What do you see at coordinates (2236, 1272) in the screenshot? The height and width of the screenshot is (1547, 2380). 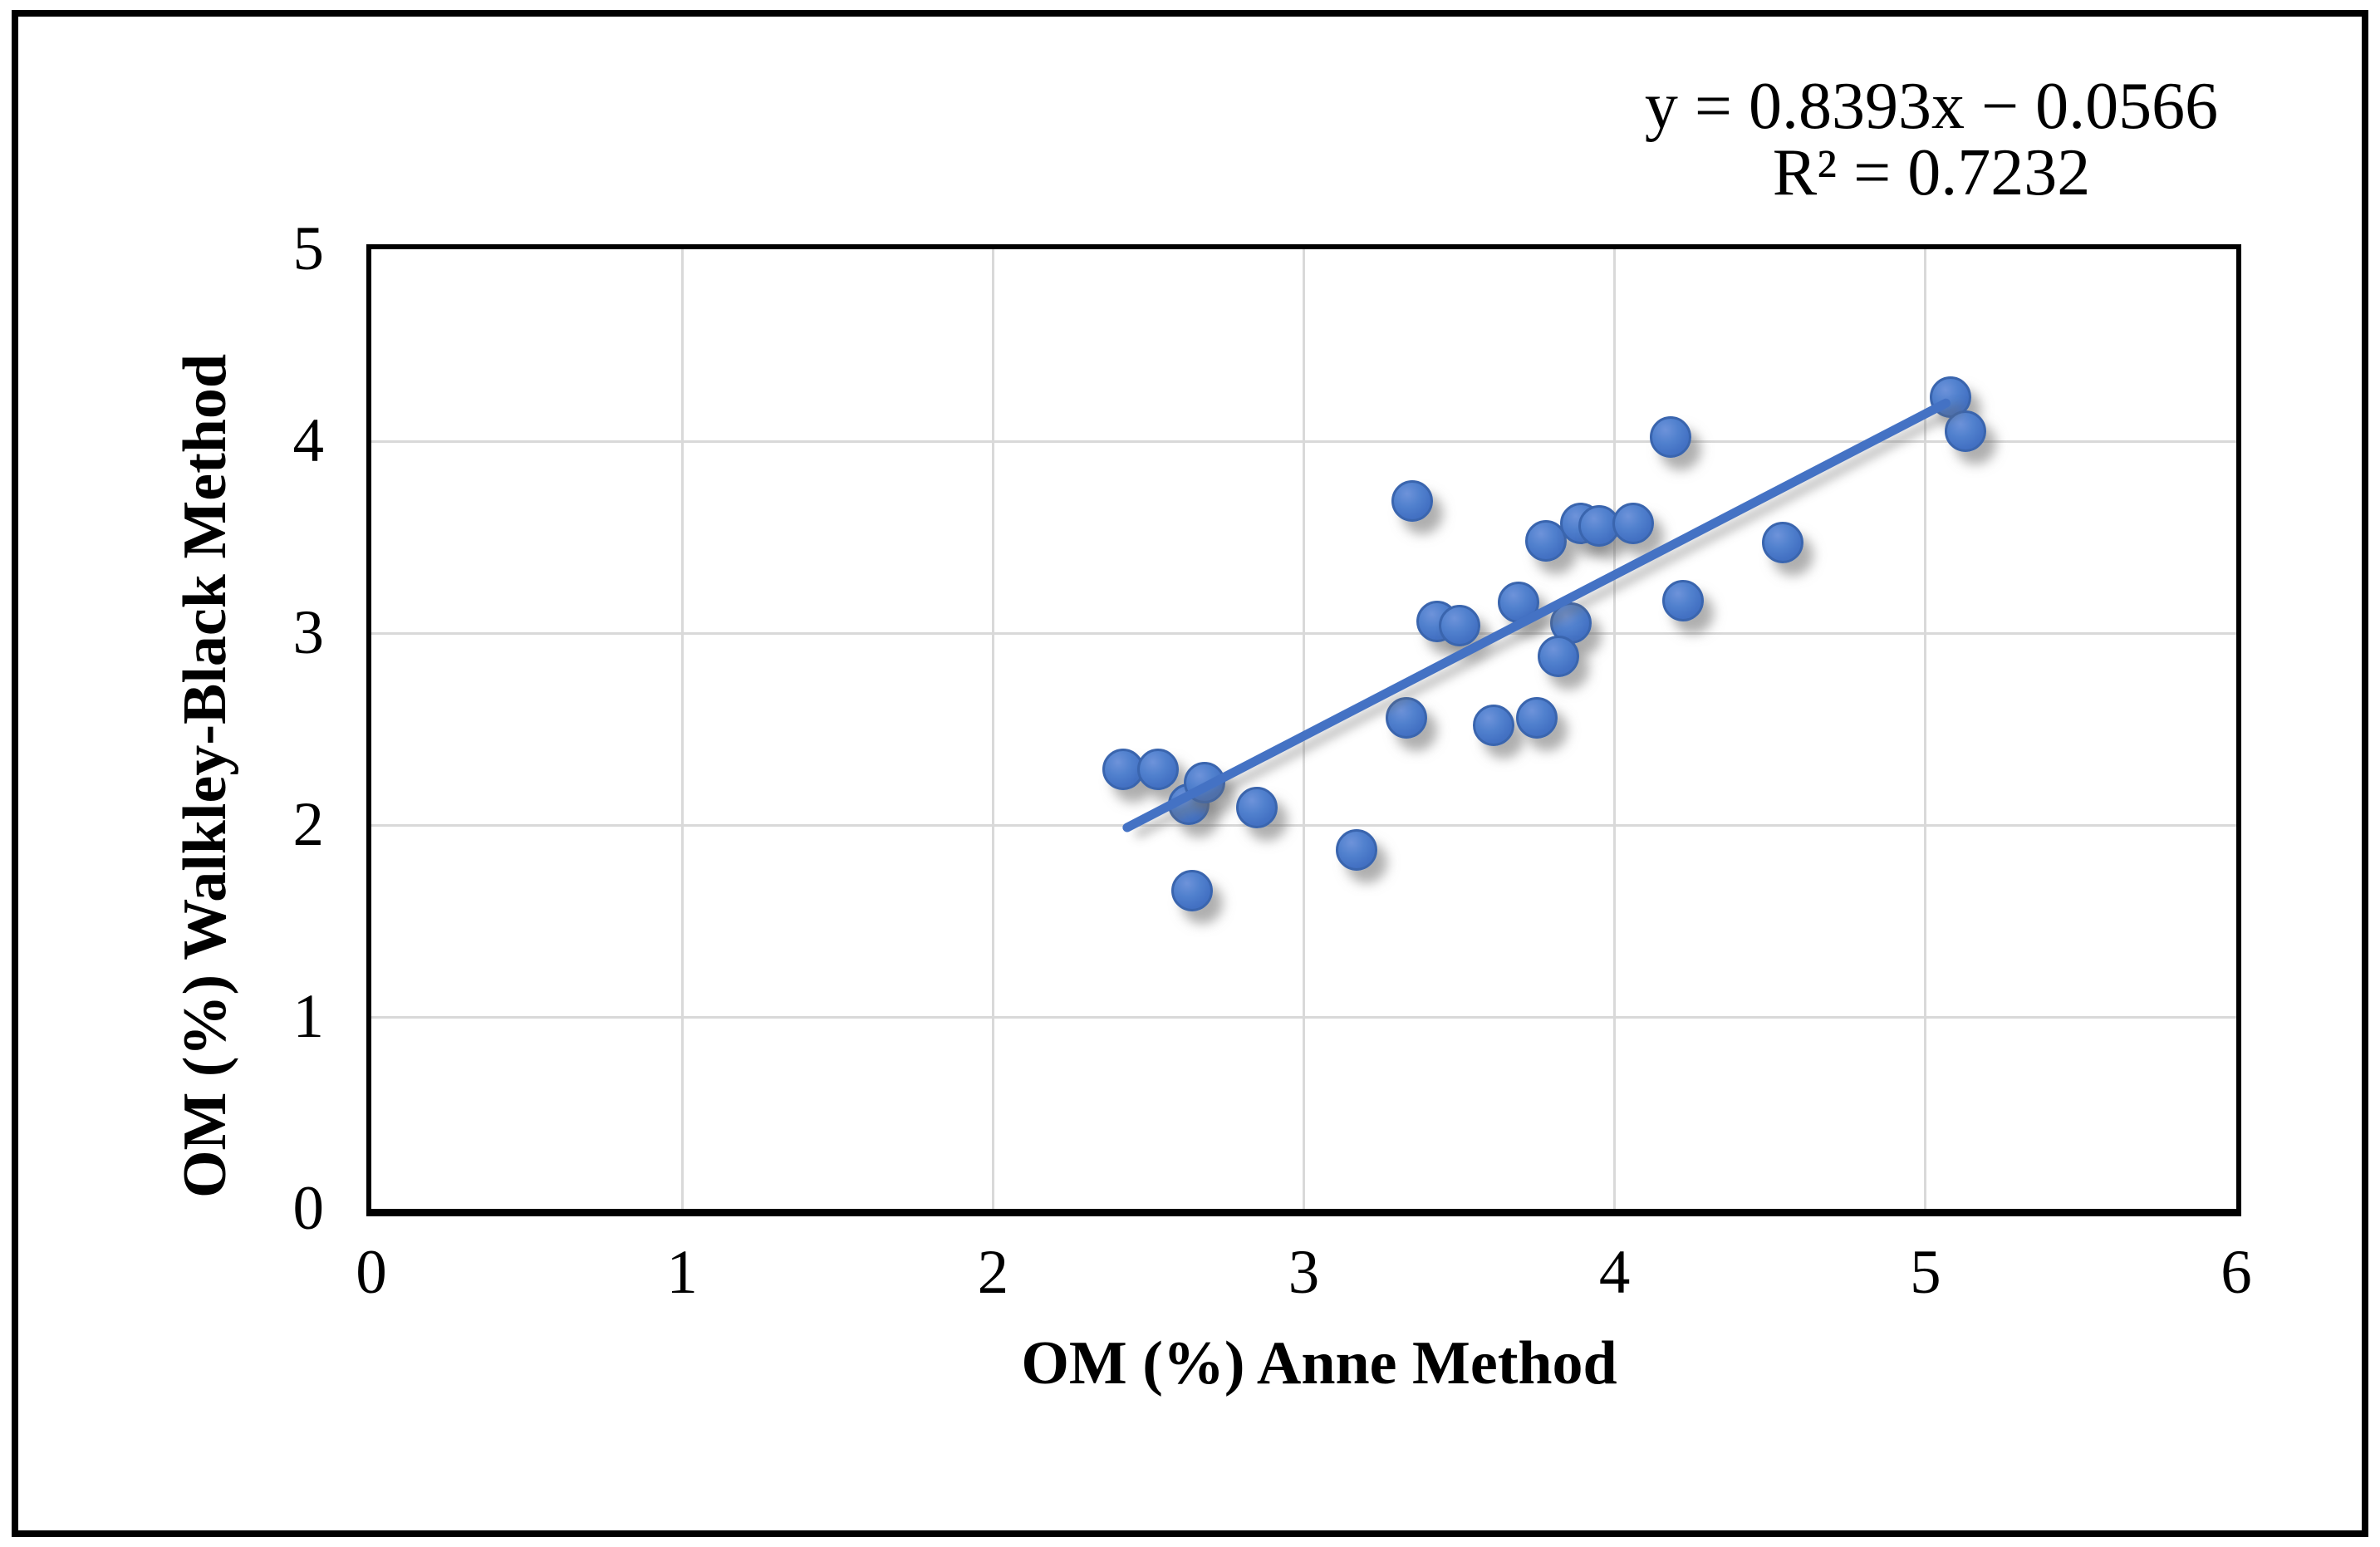 I see `x-tick-label: 6` at bounding box center [2236, 1272].